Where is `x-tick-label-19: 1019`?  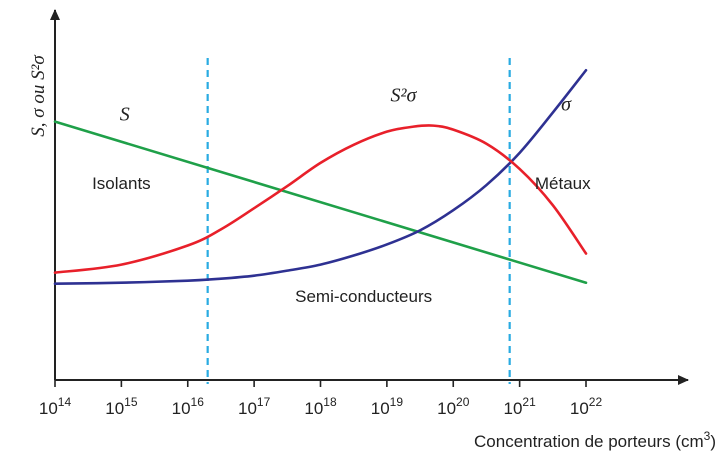 x-tick-label-19: 1019 is located at coordinates (387, 406).